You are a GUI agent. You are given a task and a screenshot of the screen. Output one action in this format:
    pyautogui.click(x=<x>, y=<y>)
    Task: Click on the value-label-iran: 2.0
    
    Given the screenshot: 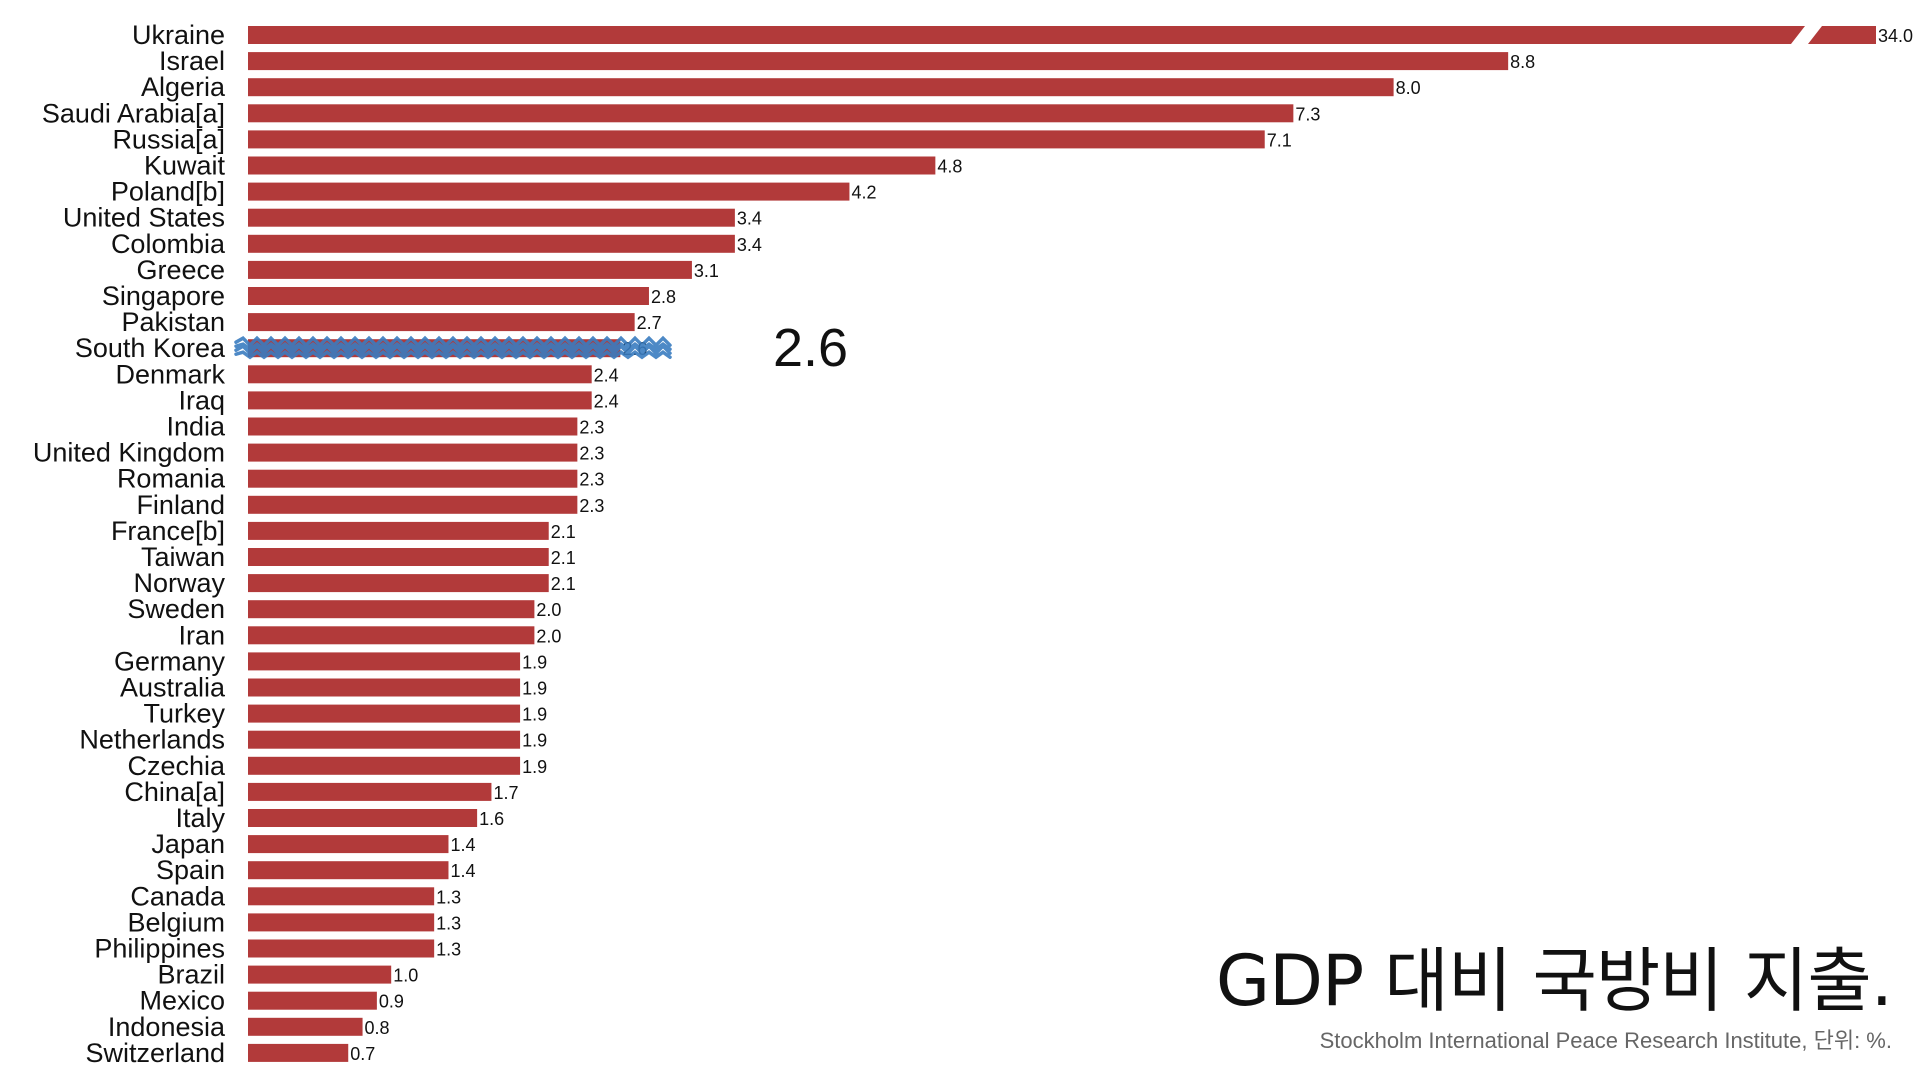 What is the action you would take?
    pyautogui.click(x=548, y=636)
    